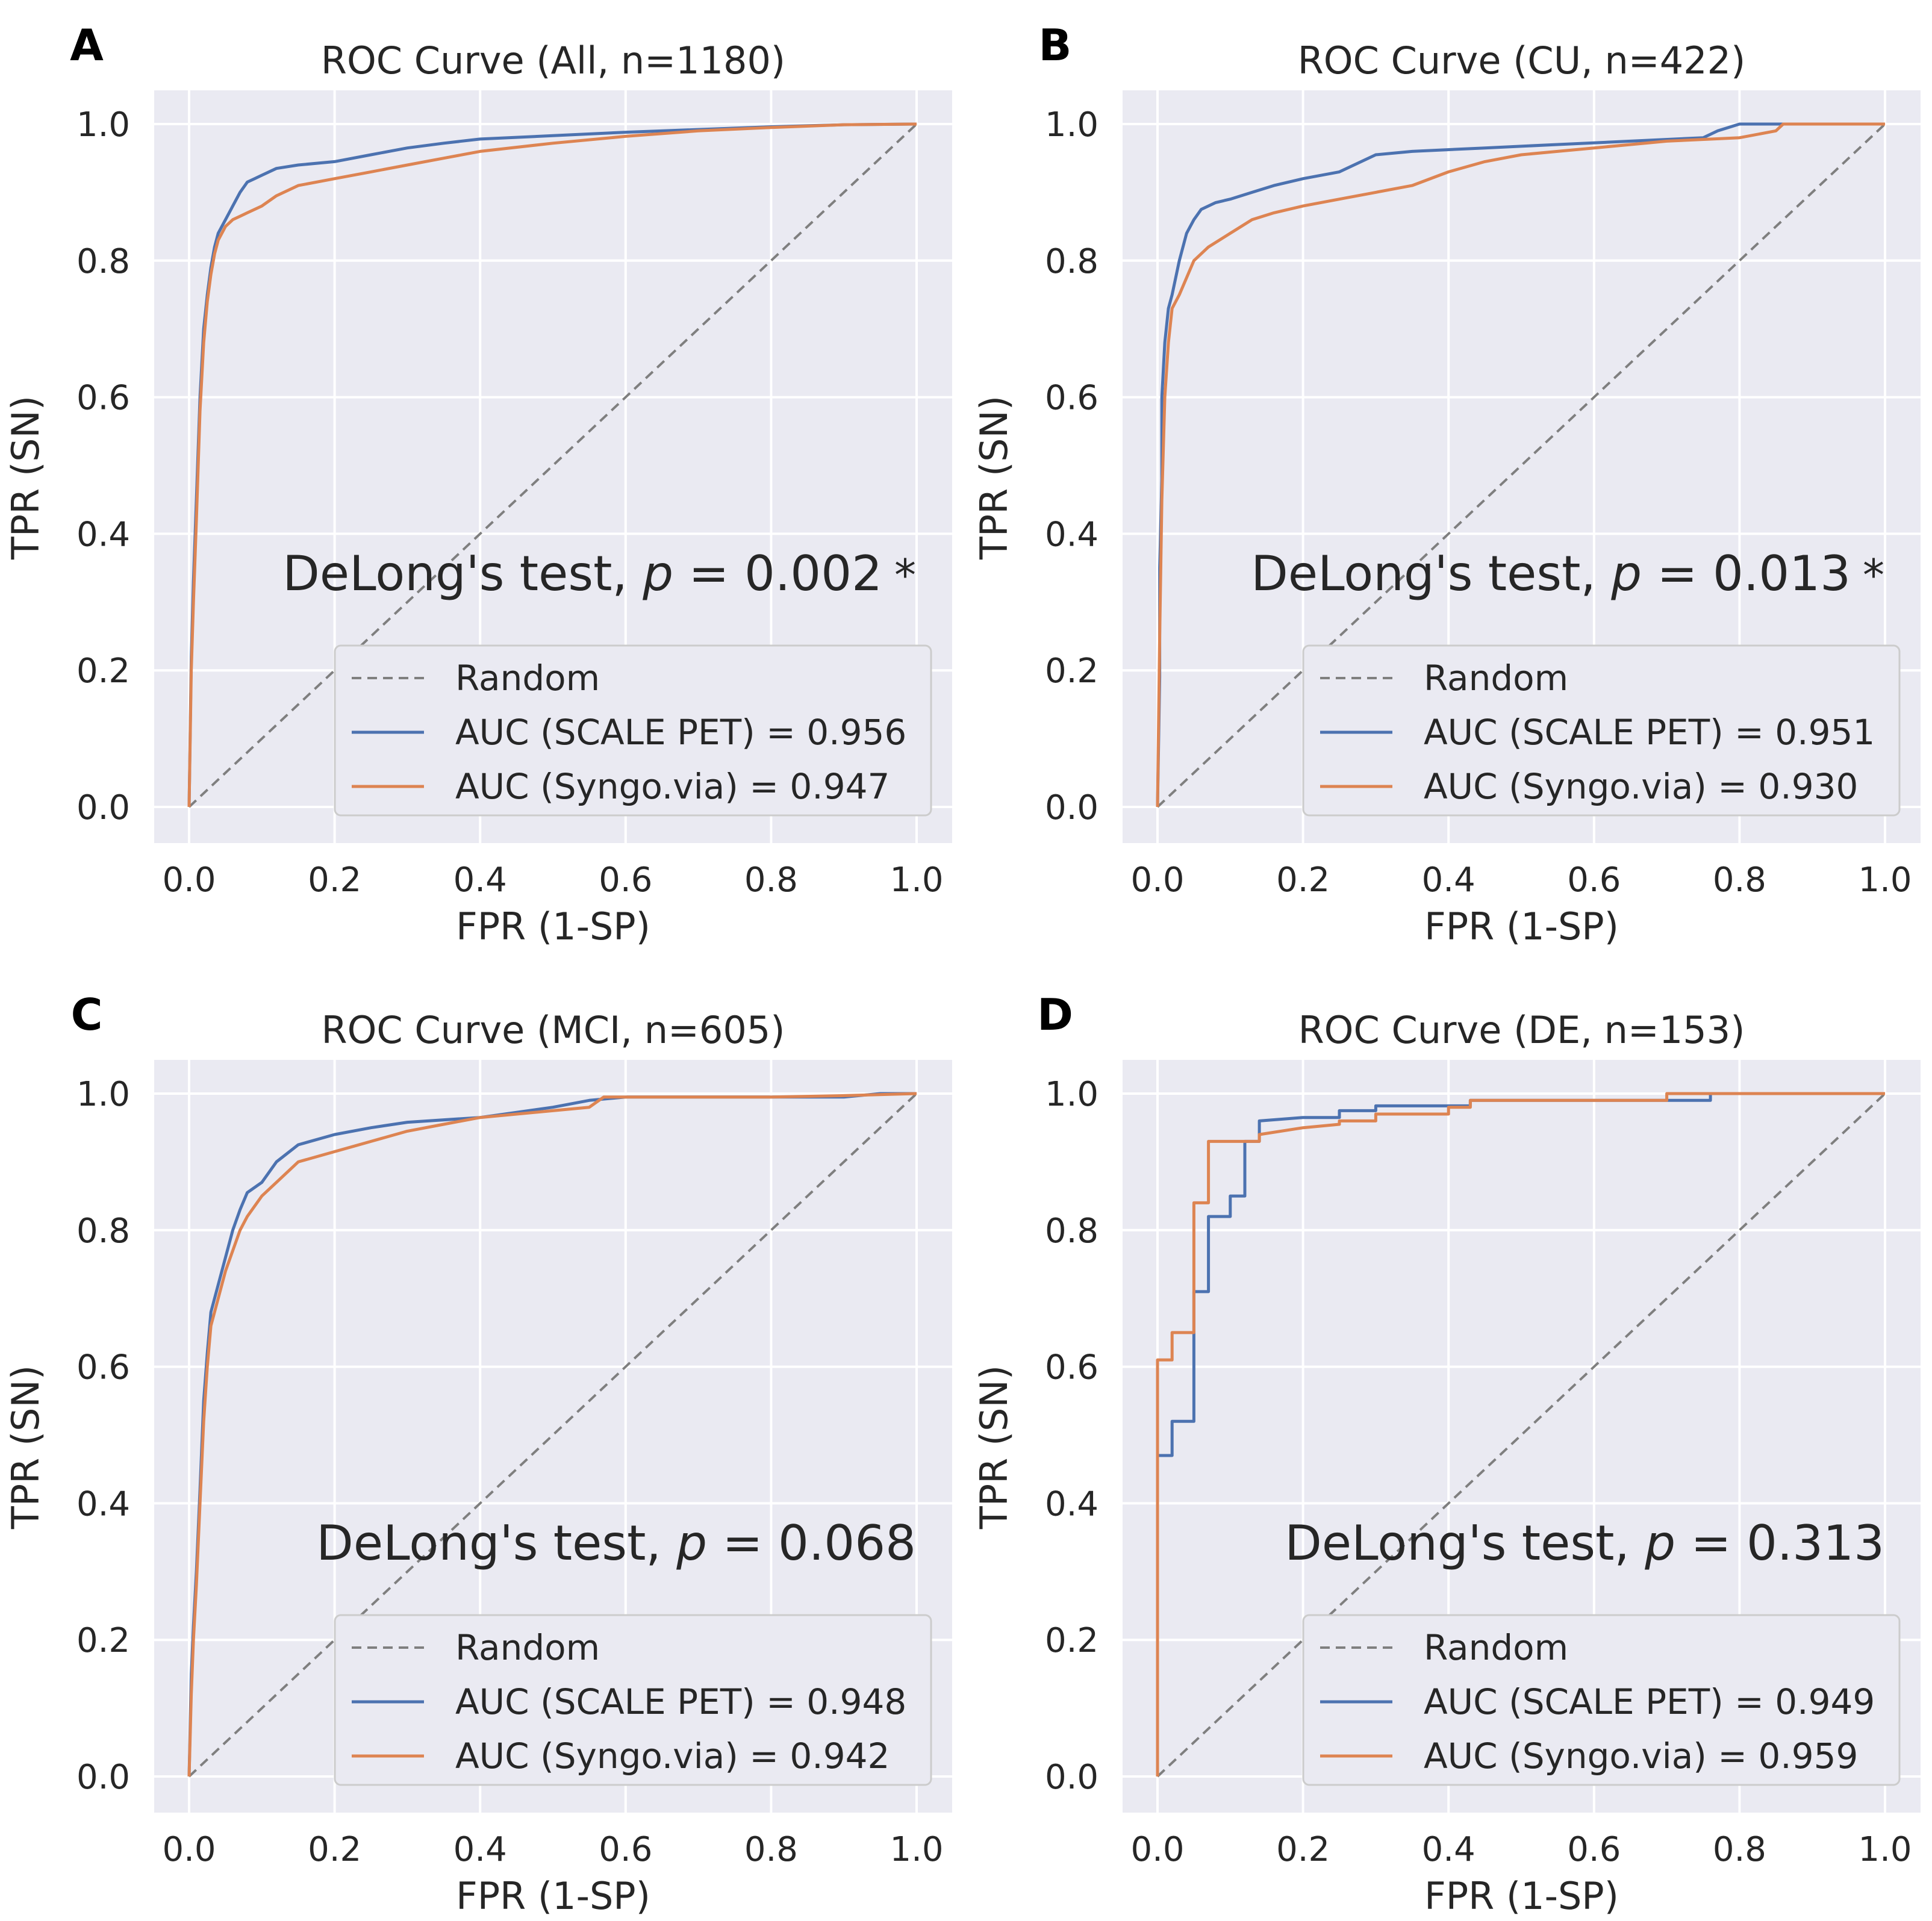 The width and height of the screenshot is (1932, 1921). I want to click on panel-letter: C, so click(87, 1014).